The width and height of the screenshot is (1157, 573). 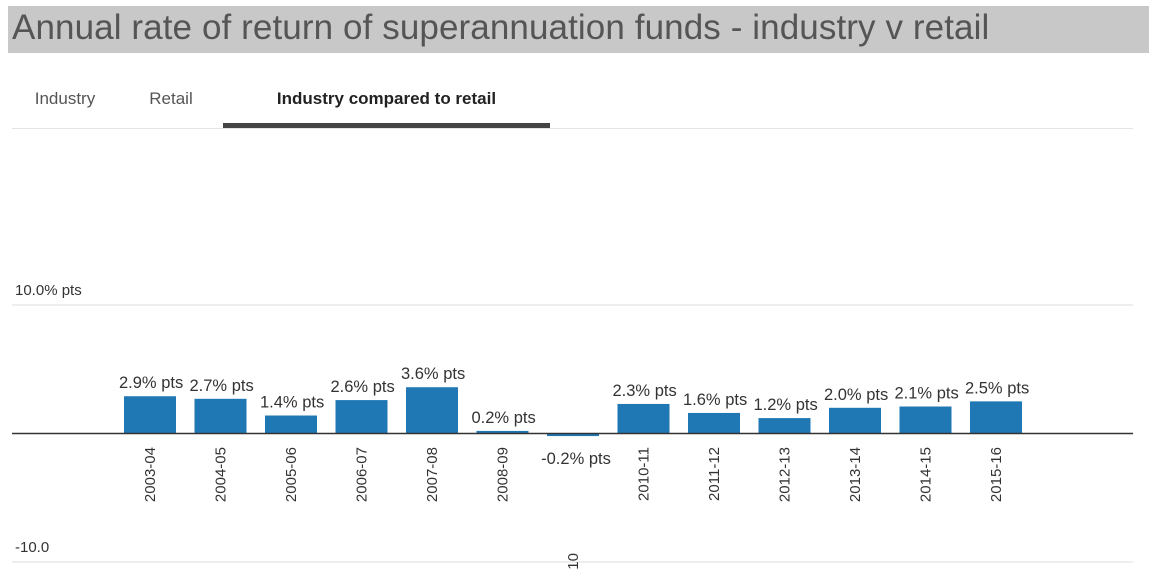 I want to click on tab-industry: Industry, so click(x=65, y=98).